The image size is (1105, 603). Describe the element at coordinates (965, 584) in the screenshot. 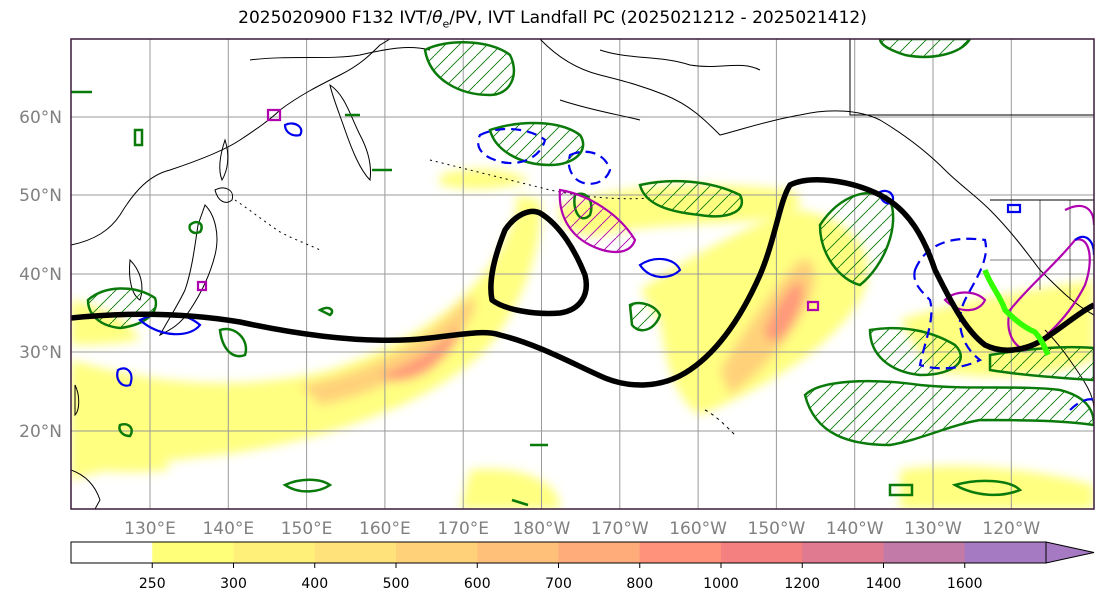

I see `colorbar-tick-label: 1600` at that location.